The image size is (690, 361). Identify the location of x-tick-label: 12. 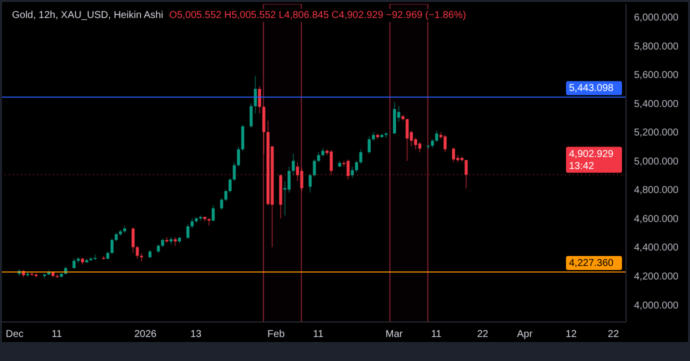
(572, 334).